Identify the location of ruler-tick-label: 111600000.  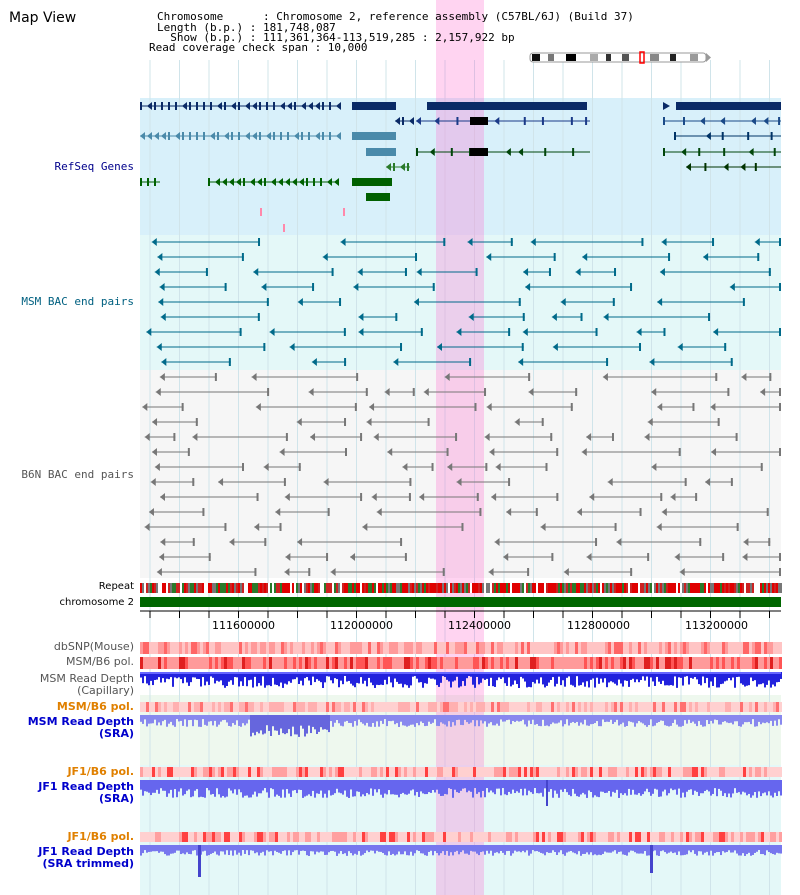
(243, 625).